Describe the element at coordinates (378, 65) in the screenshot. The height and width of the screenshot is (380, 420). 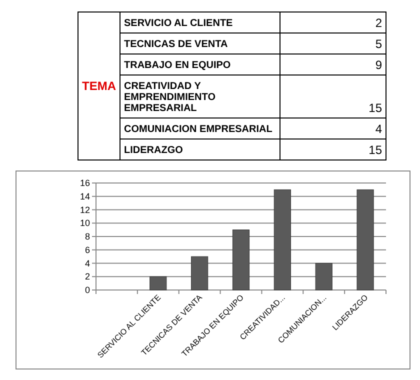
I see `data-label: 9` at that location.